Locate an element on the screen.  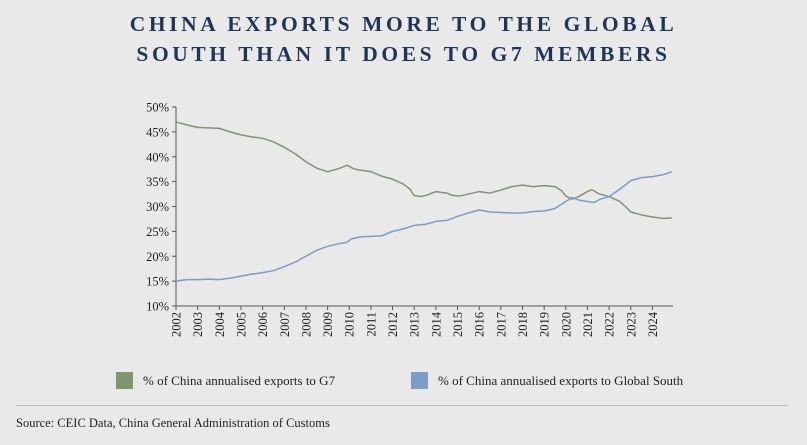
x-tick-label: 2008 is located at coordinates (306, 324).